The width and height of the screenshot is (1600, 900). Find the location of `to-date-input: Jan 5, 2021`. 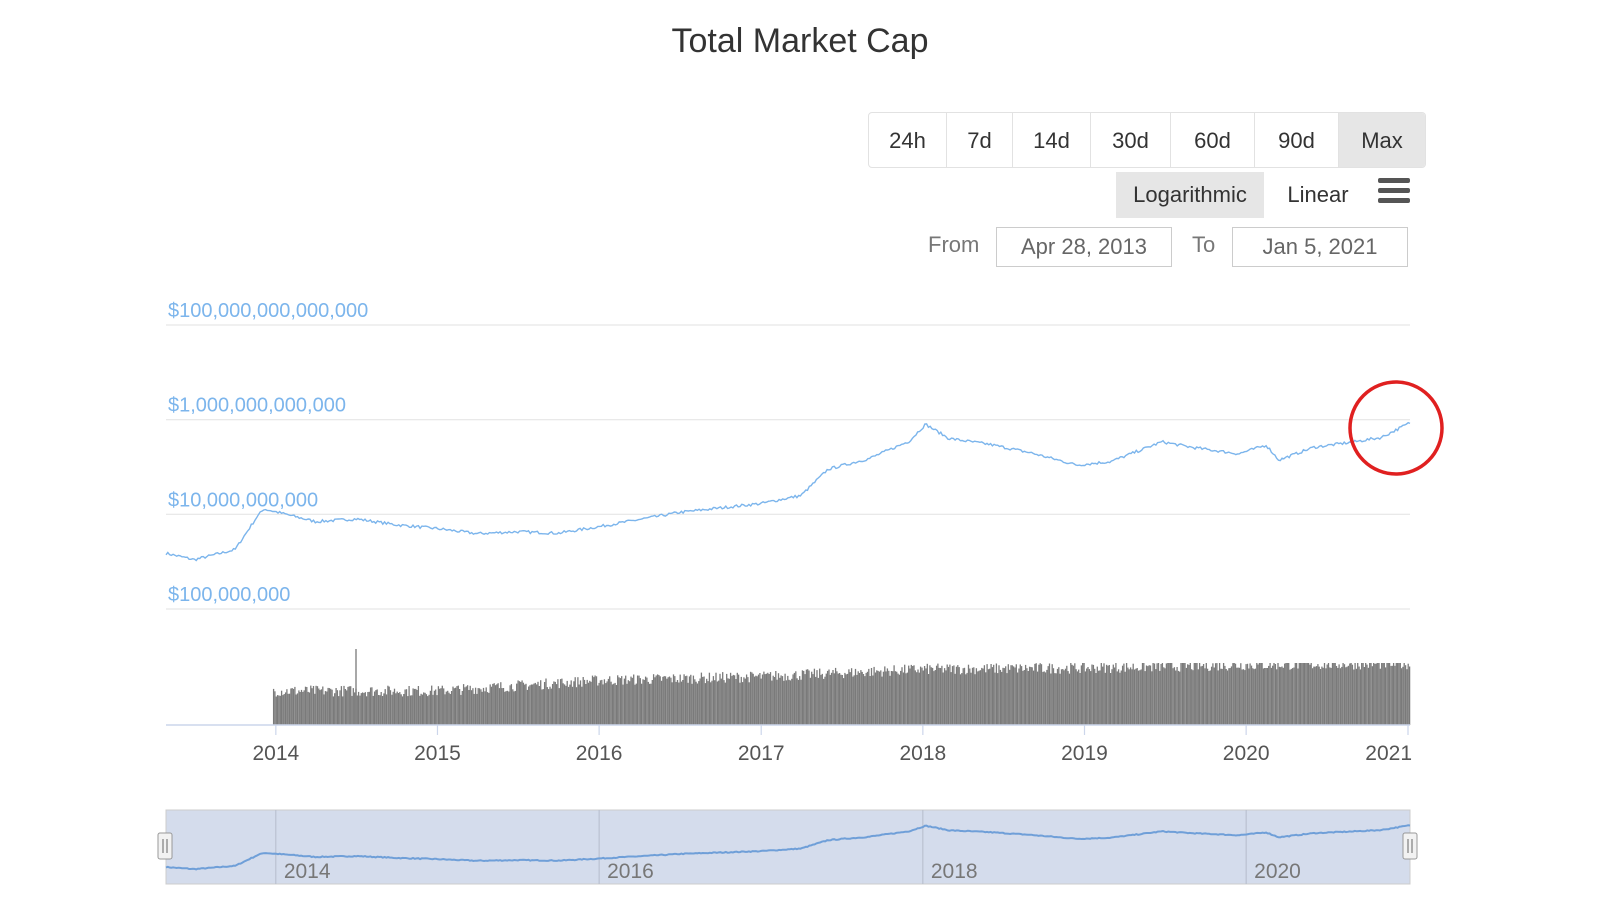

to-date-input: Jan 5, 2021 is located at coordinates (1320, 247).